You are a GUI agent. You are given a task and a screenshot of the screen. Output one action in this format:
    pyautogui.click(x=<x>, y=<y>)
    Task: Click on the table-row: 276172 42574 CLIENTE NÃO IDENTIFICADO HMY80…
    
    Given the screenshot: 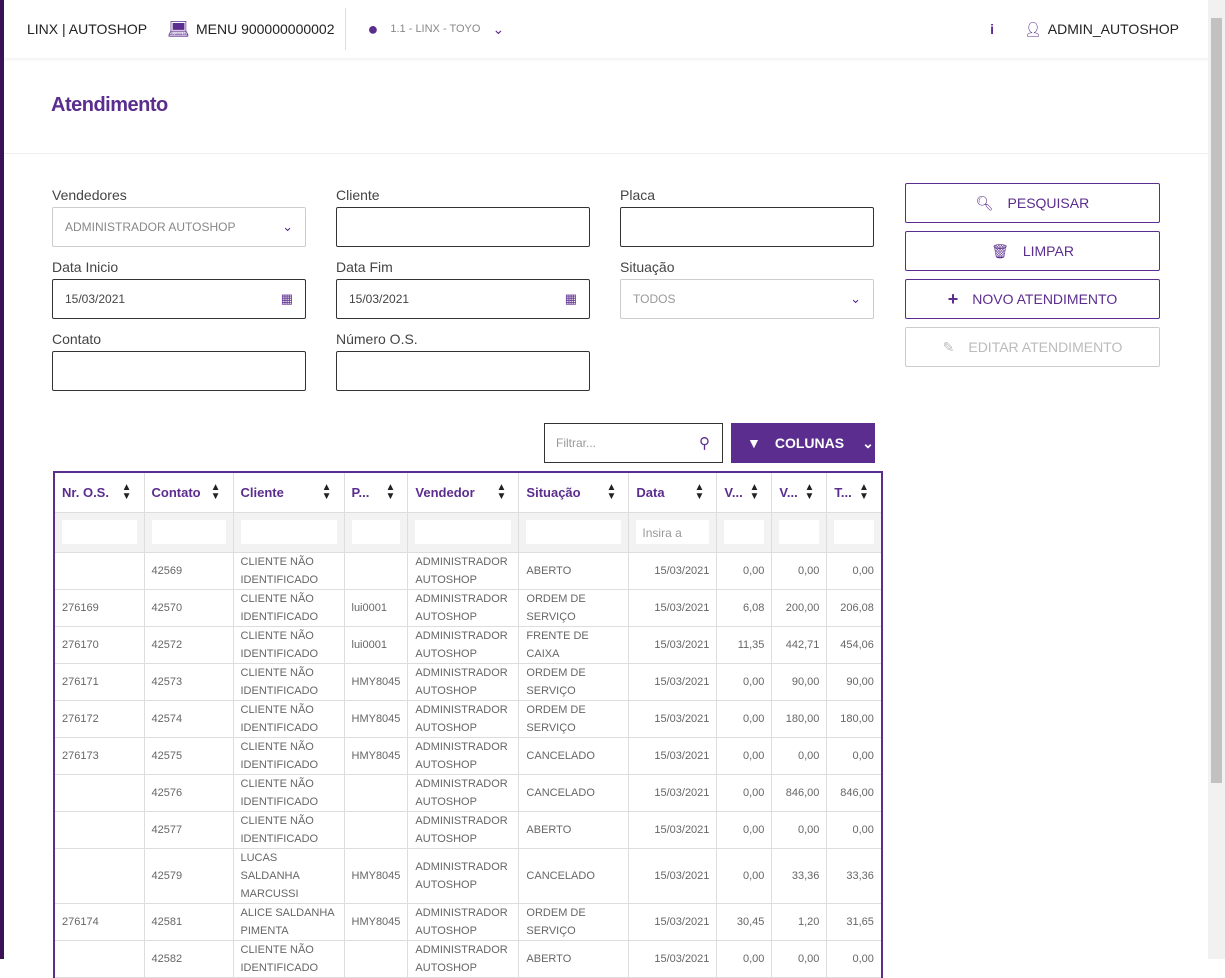 What is the action you would take?
    pyautogui.click(x=468, y=718)
    